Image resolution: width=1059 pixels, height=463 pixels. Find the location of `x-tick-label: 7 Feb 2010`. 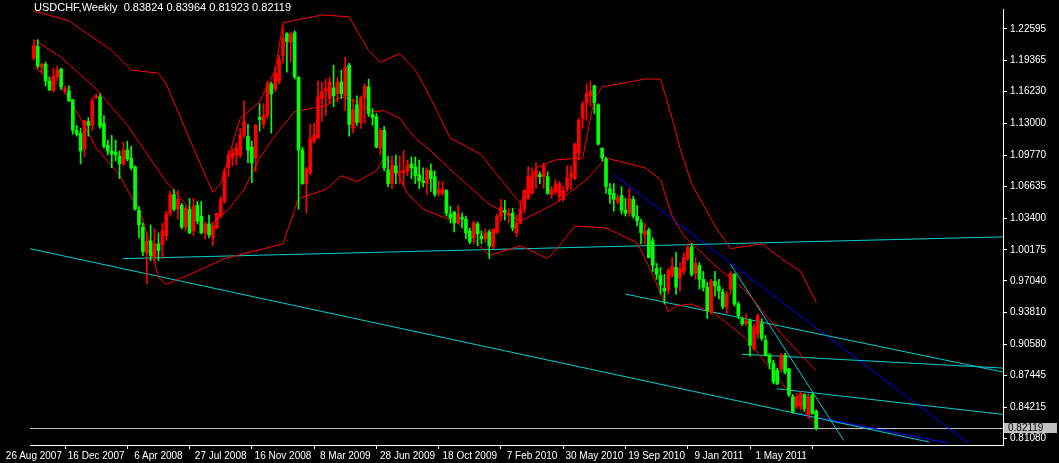

x-tick-label: 7 Feb 2010 is located at coordinates (532, 455).